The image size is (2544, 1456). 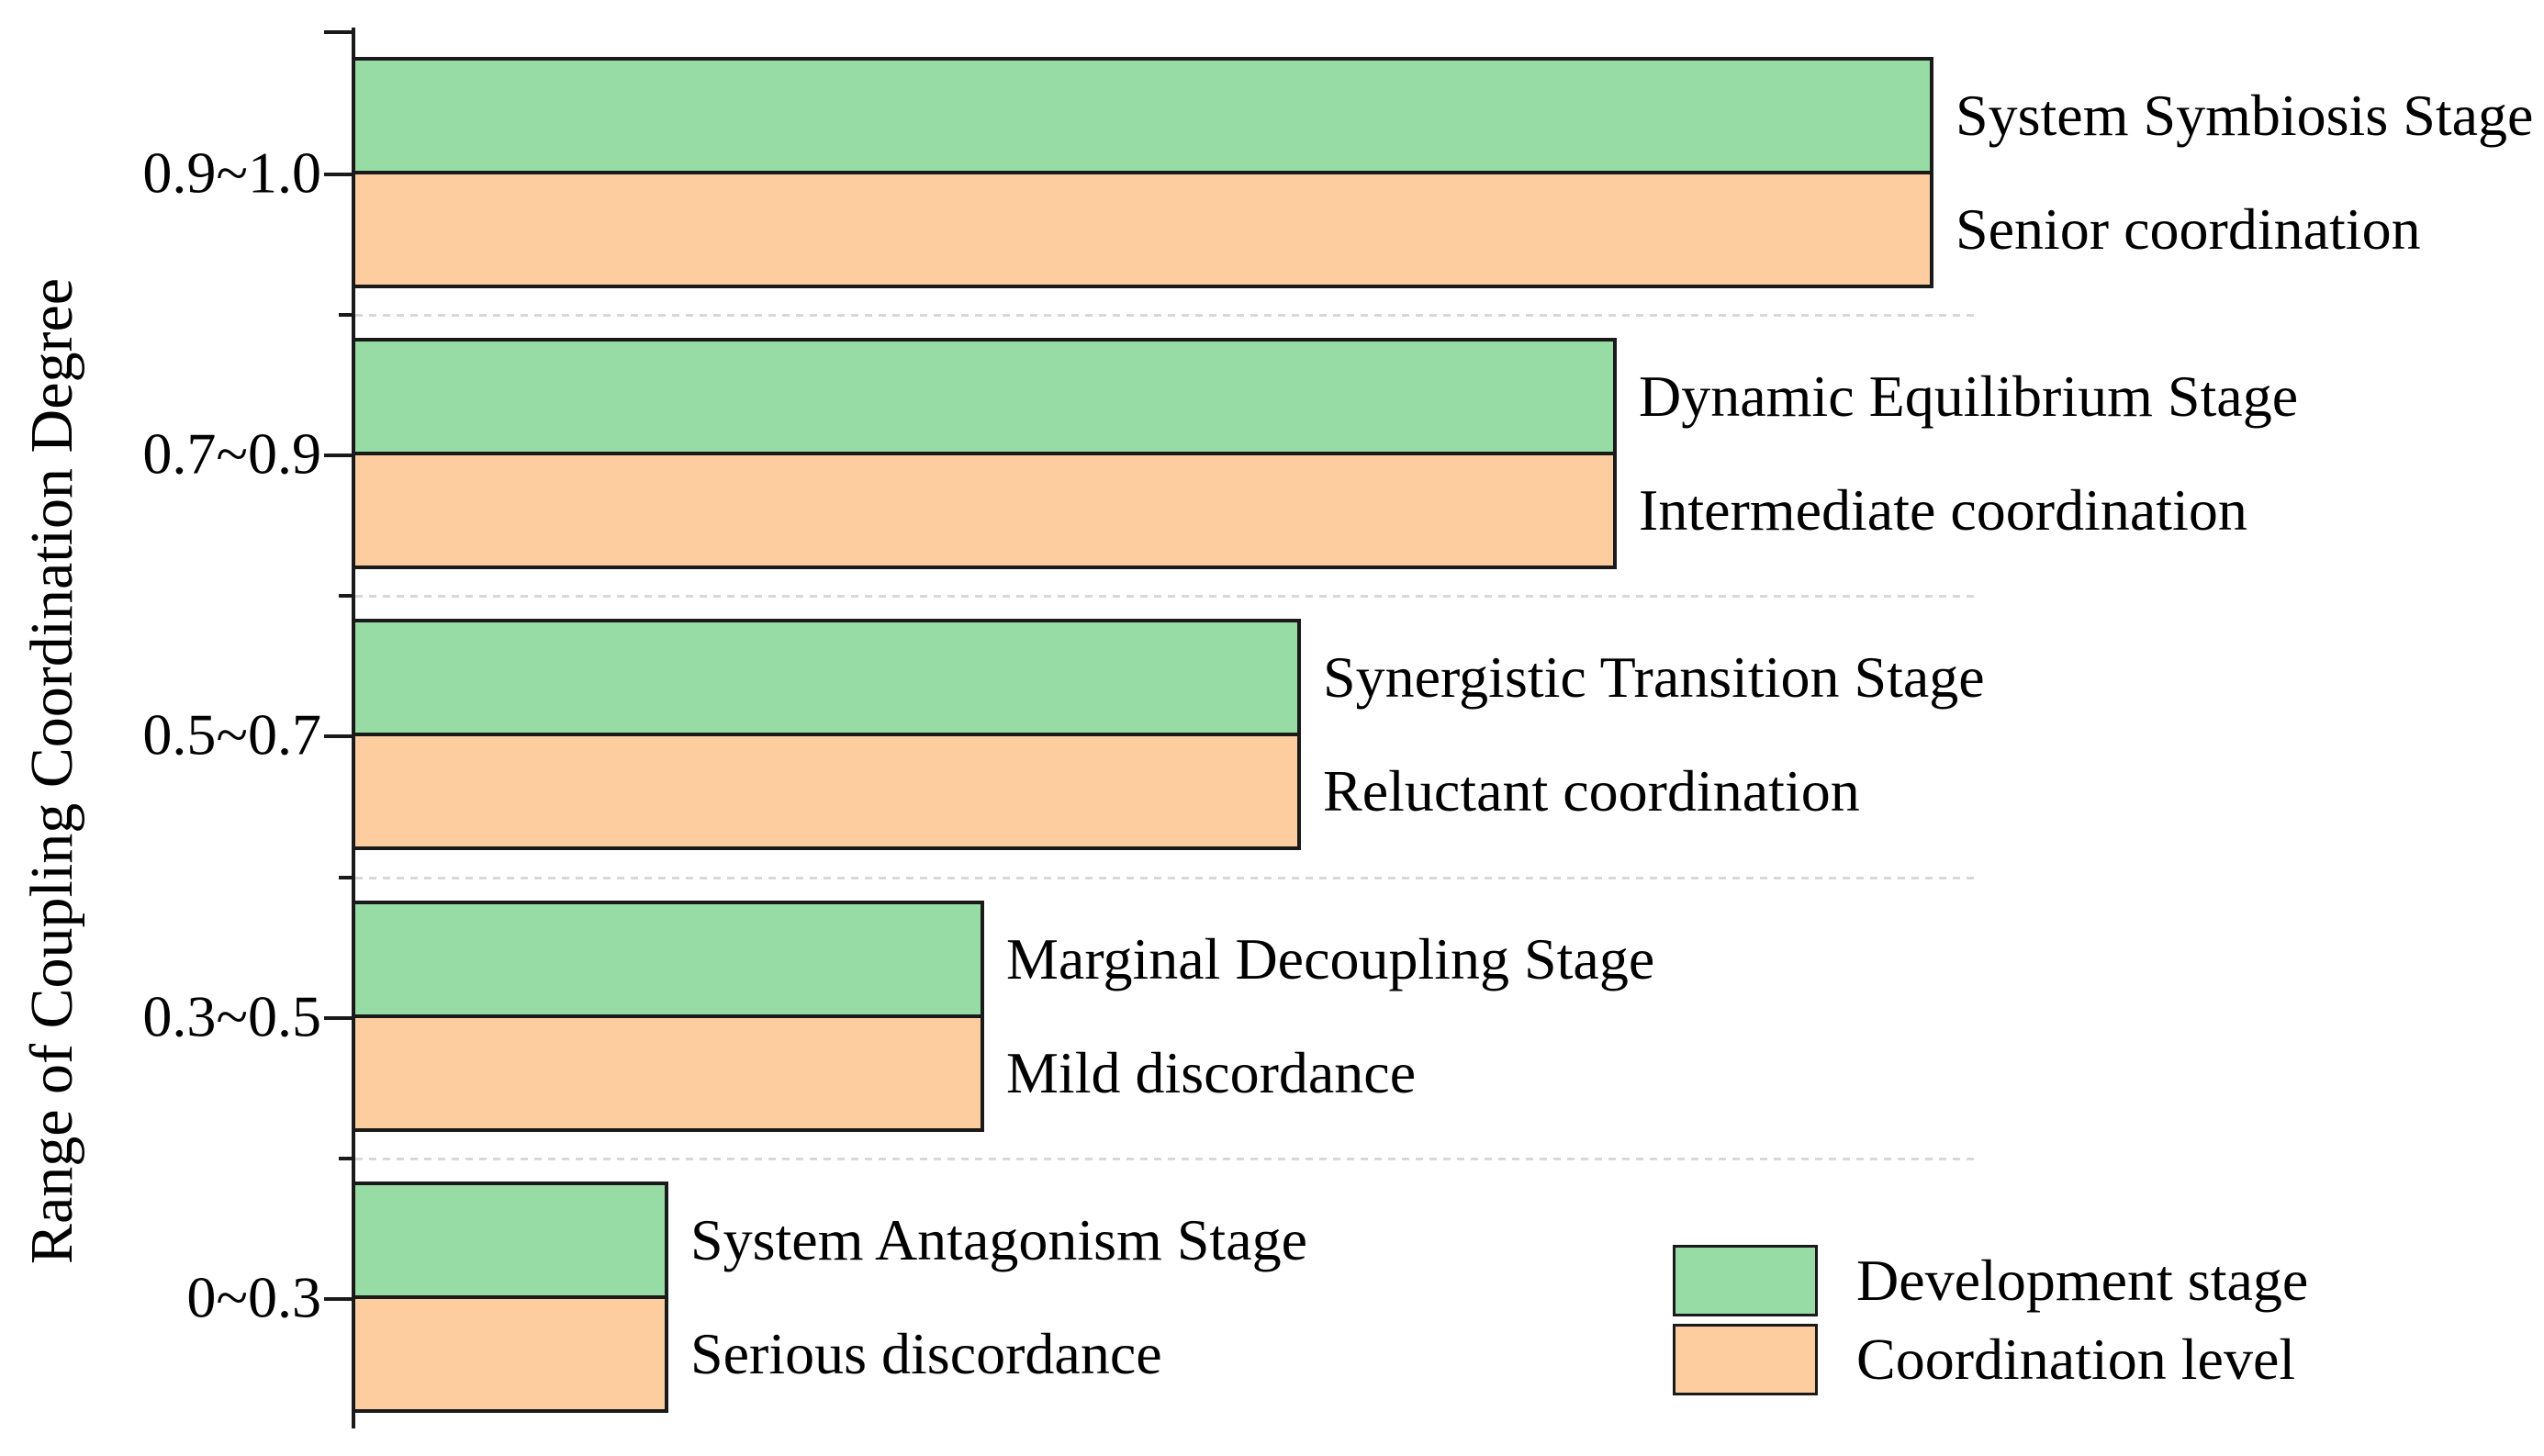 What do you see at coordinates (338, 32) in the screenshot?
I see `y-axis-end-tick` at bounding box center [338, 32].